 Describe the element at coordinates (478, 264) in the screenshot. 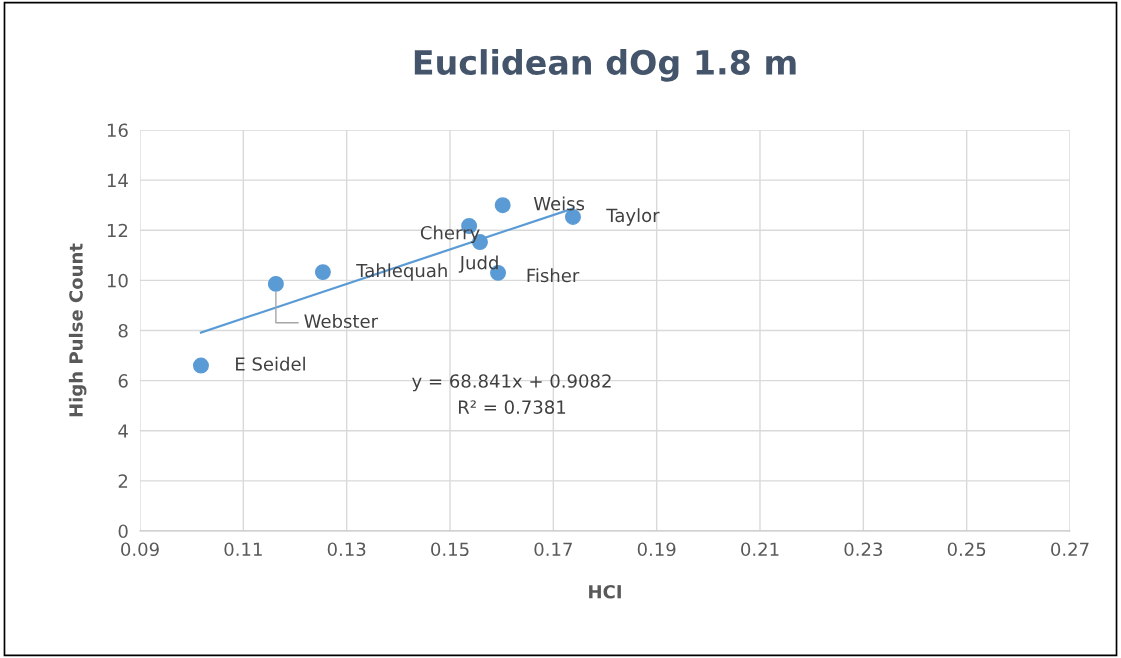

I see `annotation: Judd` at that location.